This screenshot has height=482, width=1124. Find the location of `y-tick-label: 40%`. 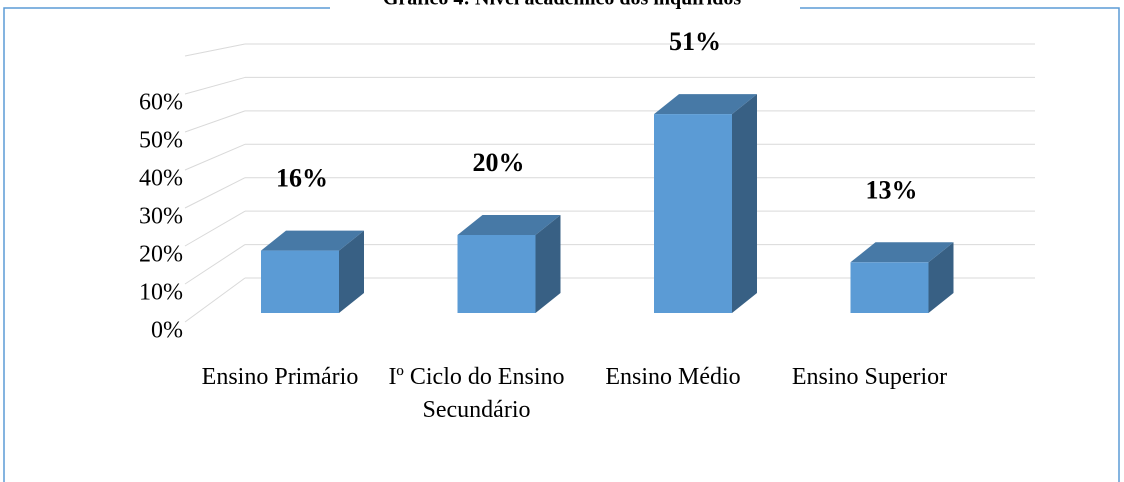

y-tick-label: 40% is located at coordinates (161, 179).